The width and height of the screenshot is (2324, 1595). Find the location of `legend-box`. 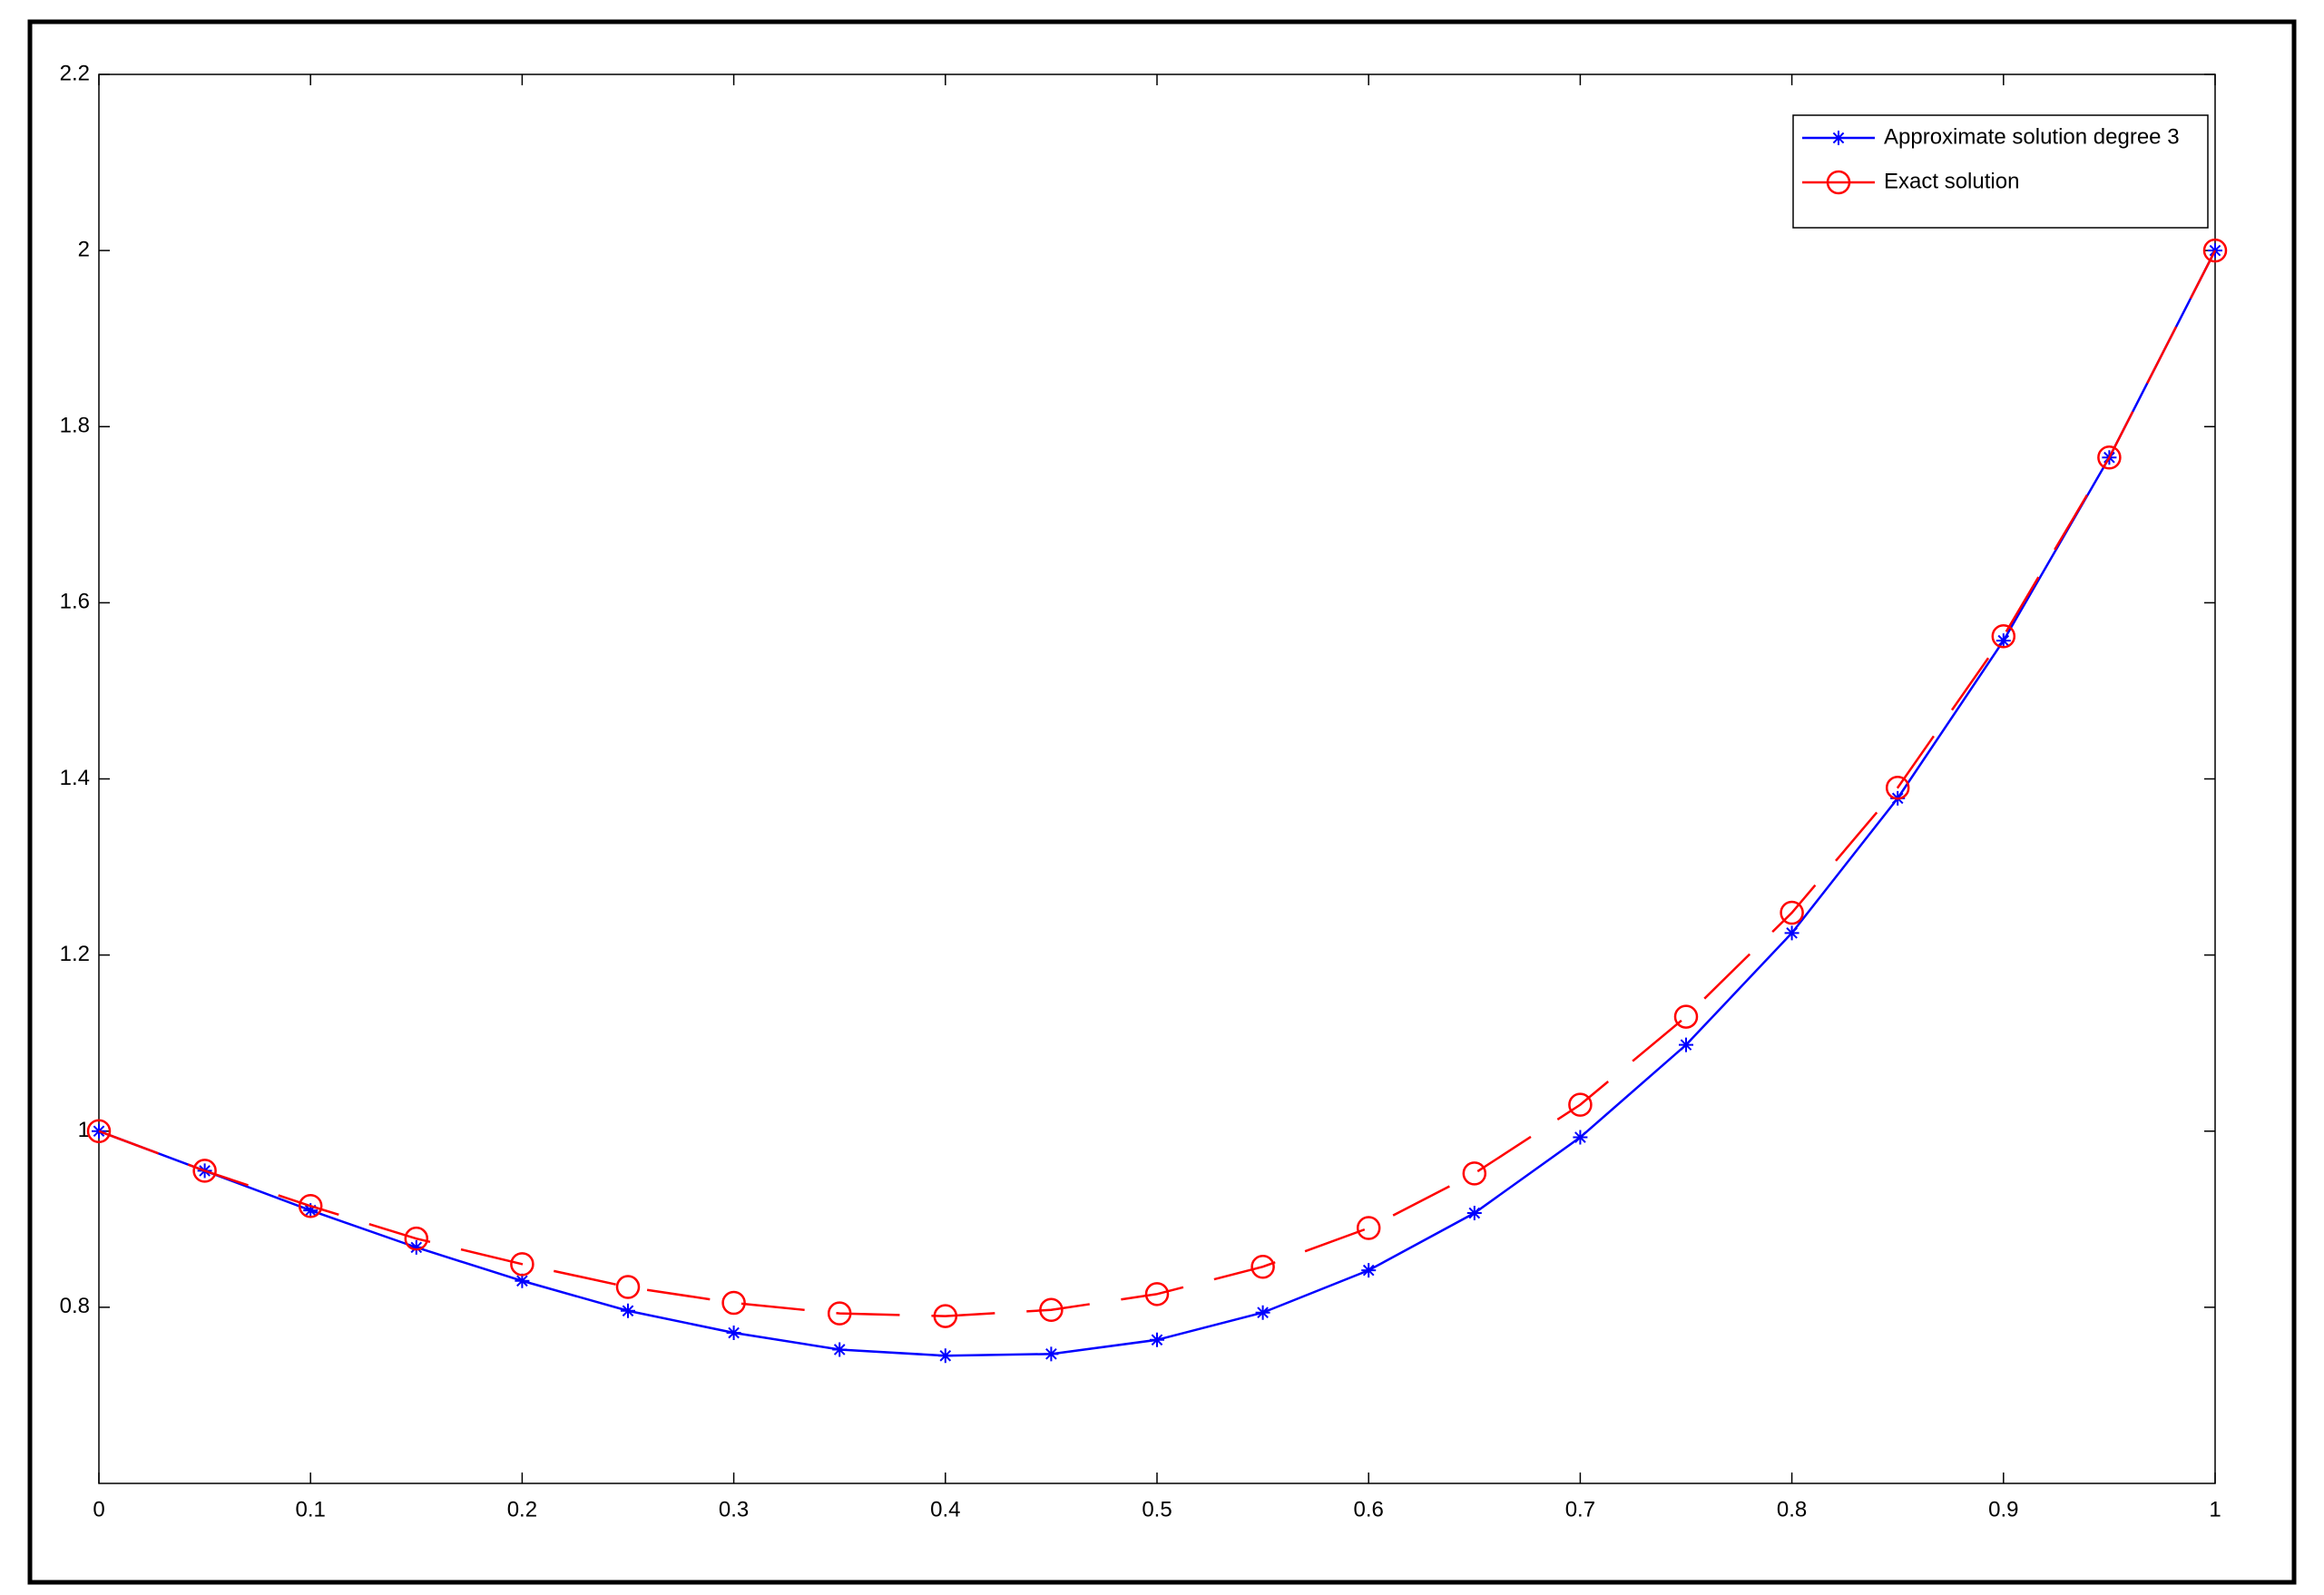

legend-box is located at coordinates (2000, 171).